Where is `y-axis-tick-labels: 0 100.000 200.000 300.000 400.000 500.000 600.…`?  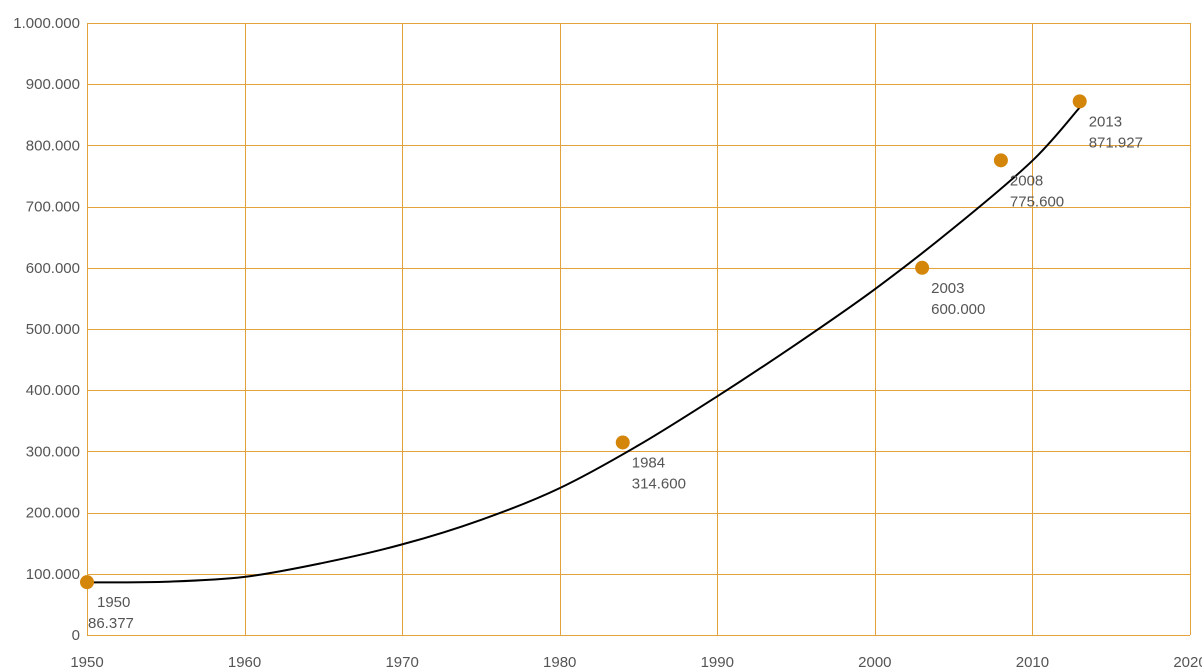 y-axis-tick-labels: 0 100.000 200.000 300.000 400.000 500.000 600.… is located at coordinates (46, 329).